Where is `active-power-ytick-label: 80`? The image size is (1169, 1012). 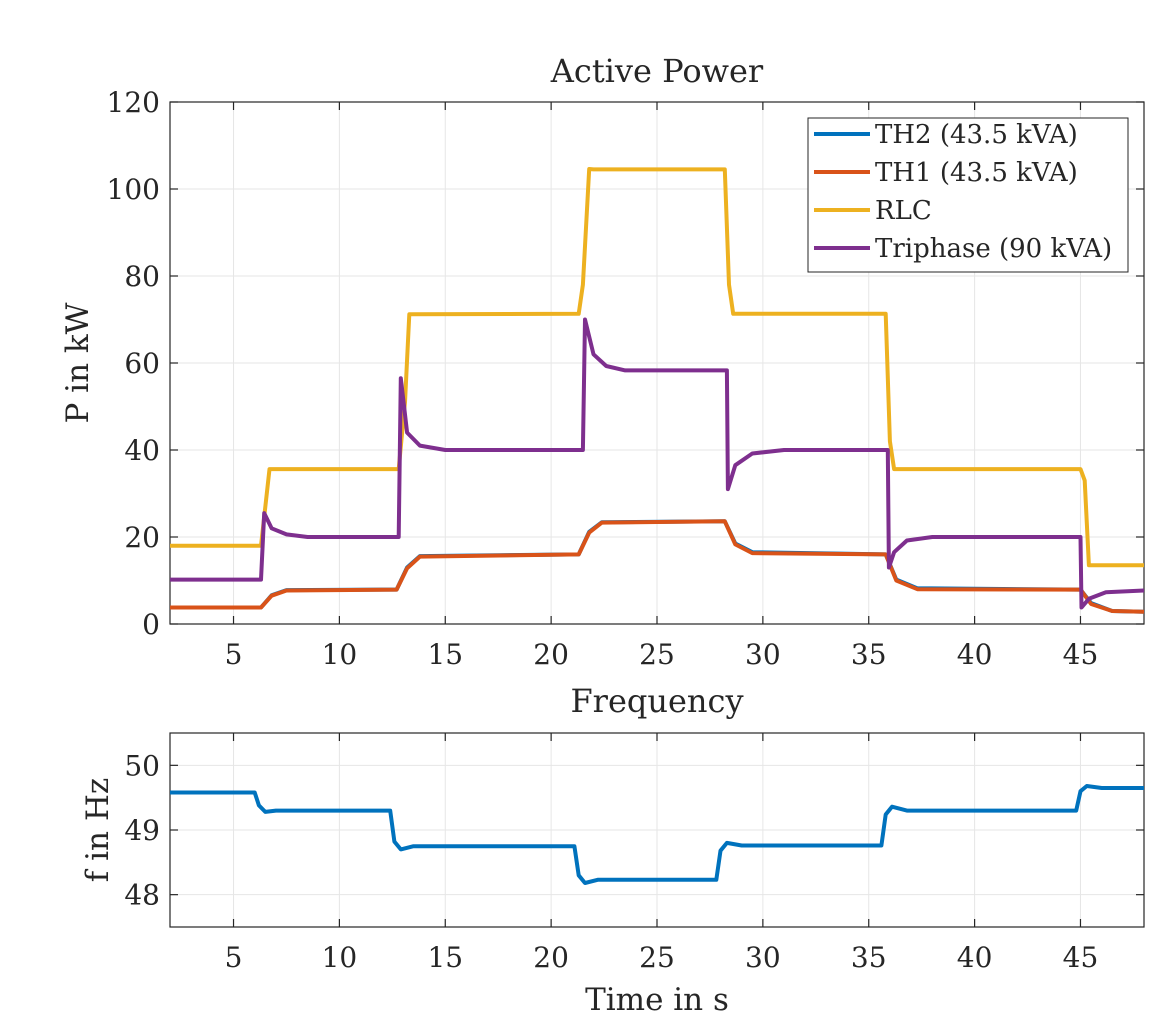
active-power-ytick-label: 80 is located at coordinates (142, 276).